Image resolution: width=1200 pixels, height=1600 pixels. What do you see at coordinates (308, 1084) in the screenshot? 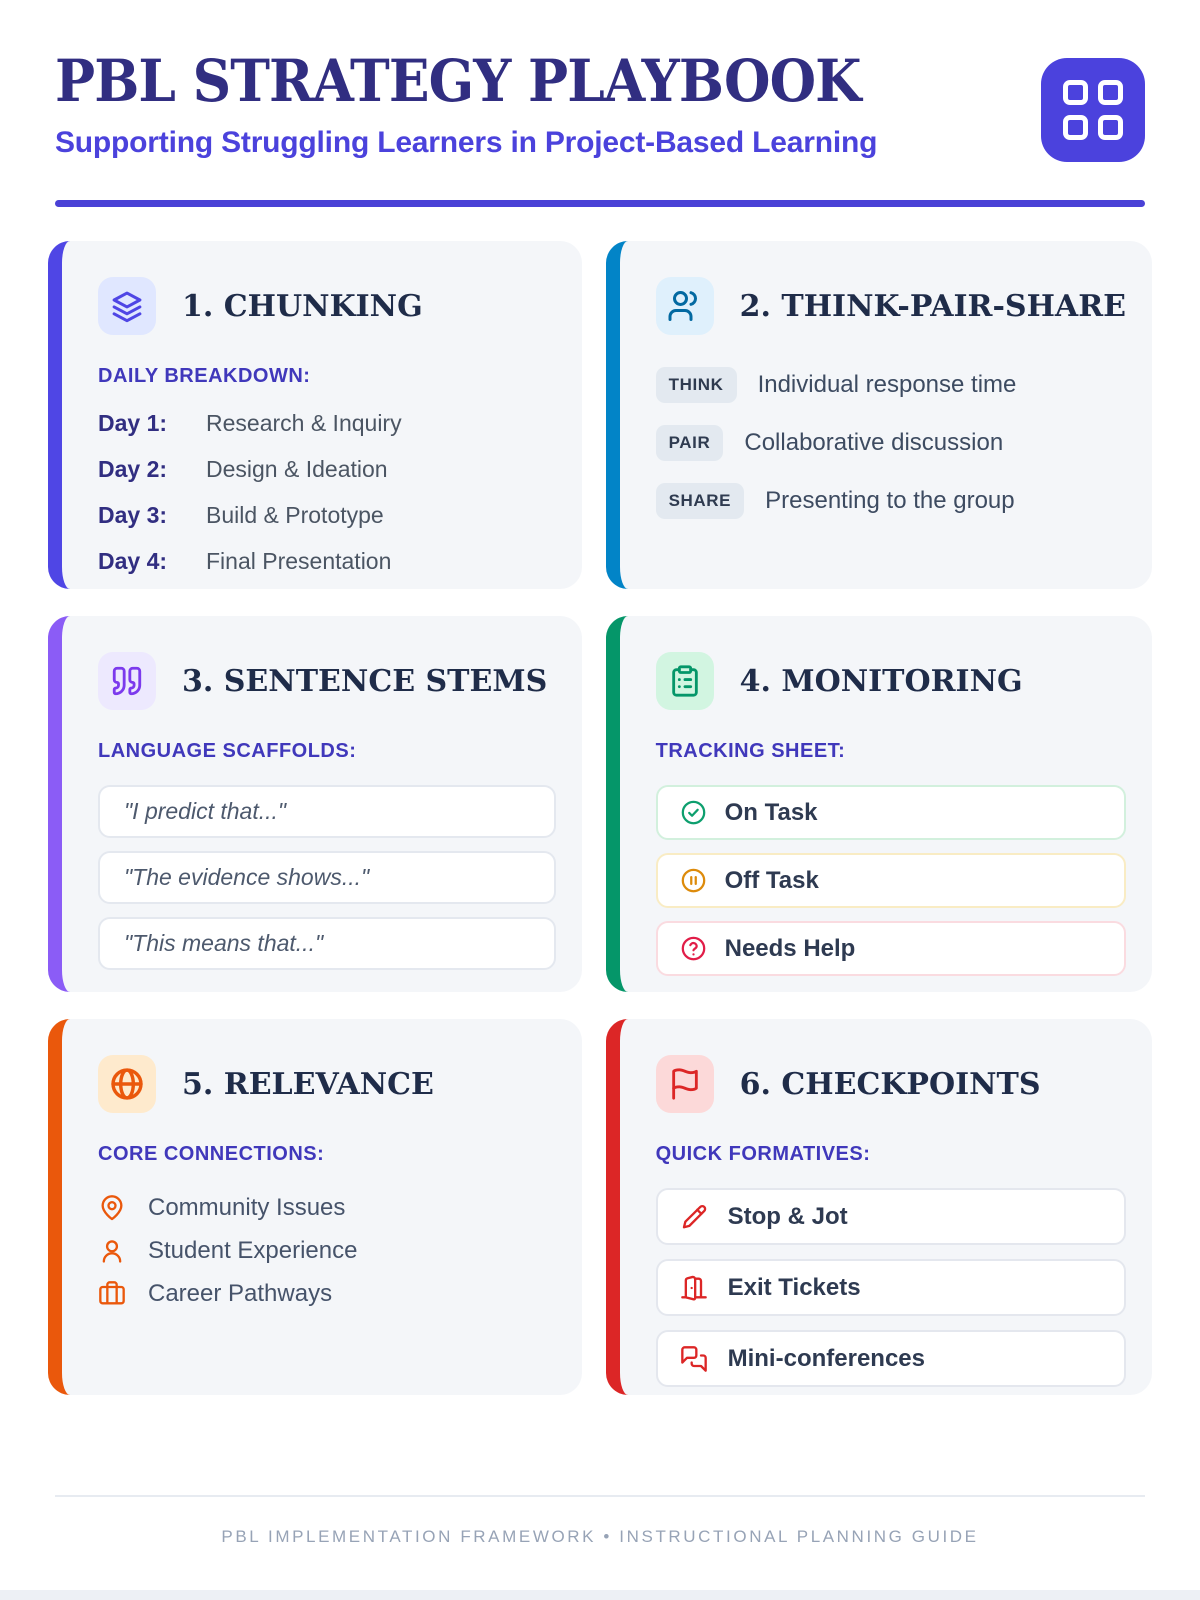
I see `card-title: 5. RELEVANCE` at bounding box center [308, 1084].